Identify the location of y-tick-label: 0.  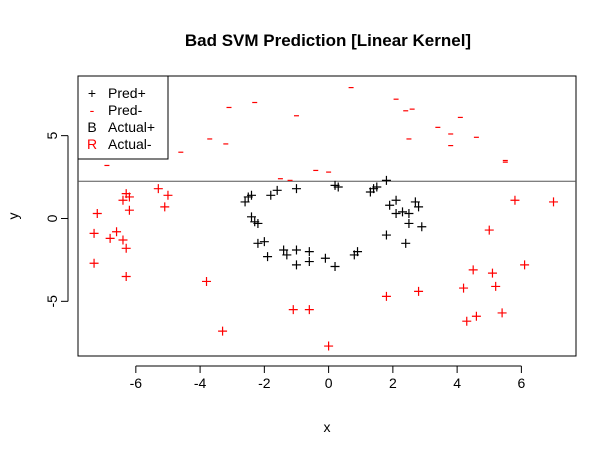
(52, 218).